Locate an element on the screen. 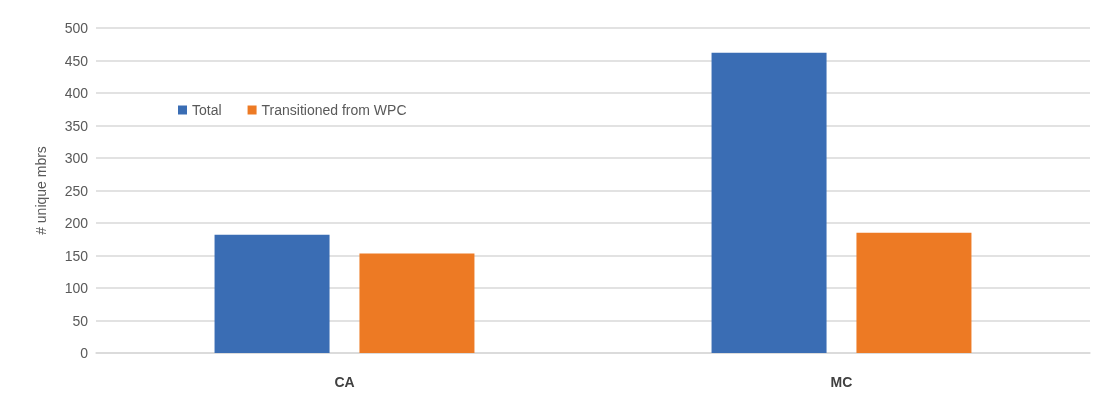 The width and height of the screenshot is (1106, 404). y-tick-label: 250 is located at coordinates (76, 190).